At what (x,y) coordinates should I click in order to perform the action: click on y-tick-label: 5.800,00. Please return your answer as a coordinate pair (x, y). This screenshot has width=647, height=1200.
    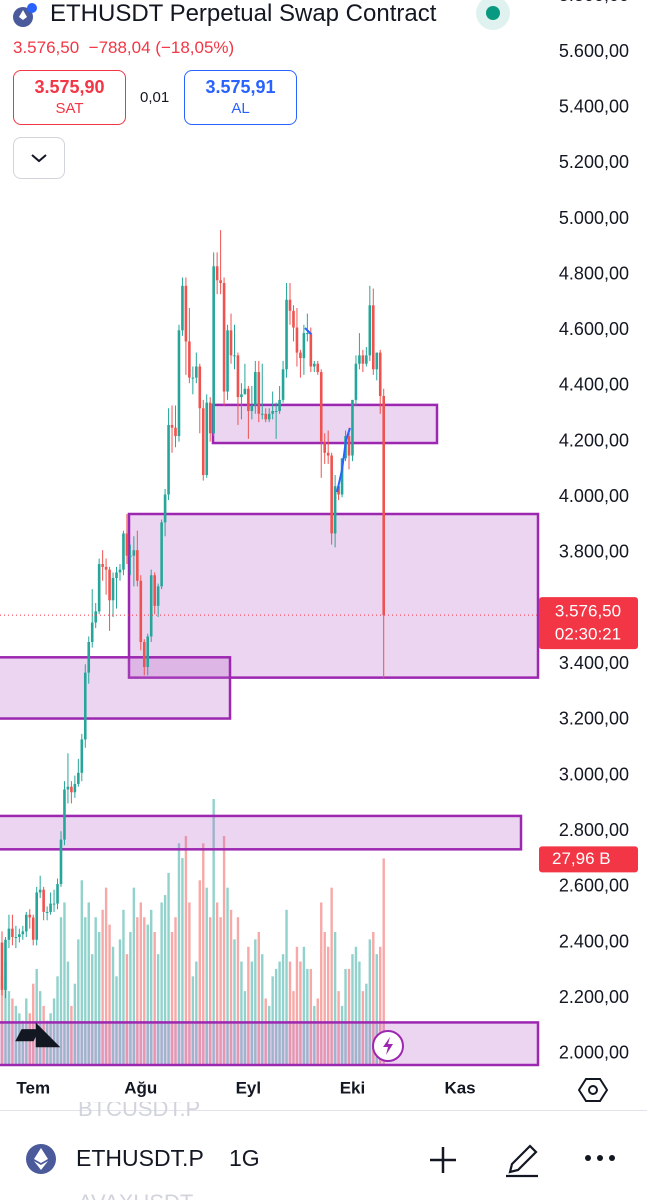
    Looking at the image, I should click on (594, 2).